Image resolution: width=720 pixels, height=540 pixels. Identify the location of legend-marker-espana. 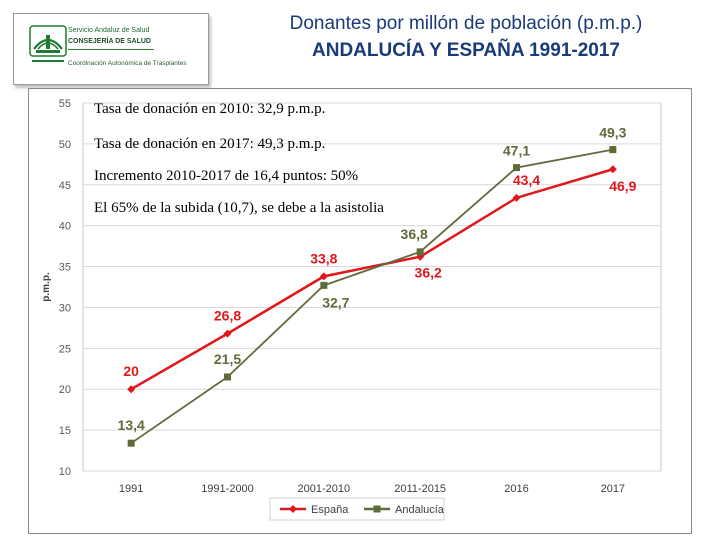
(293, 509).